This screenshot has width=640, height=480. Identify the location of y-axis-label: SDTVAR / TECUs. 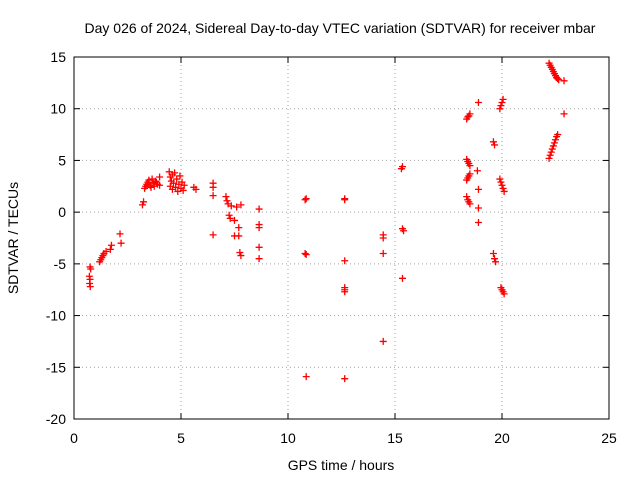
(13, 238).